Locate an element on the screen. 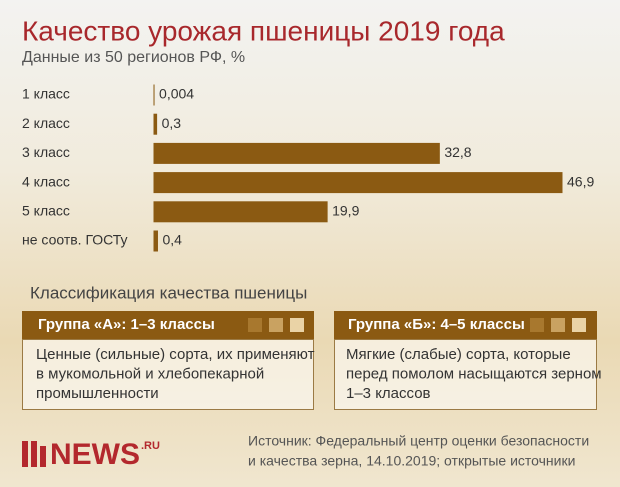  group-header: Группа «Б»: 4–5 классы is located at coordinates (436, 324).